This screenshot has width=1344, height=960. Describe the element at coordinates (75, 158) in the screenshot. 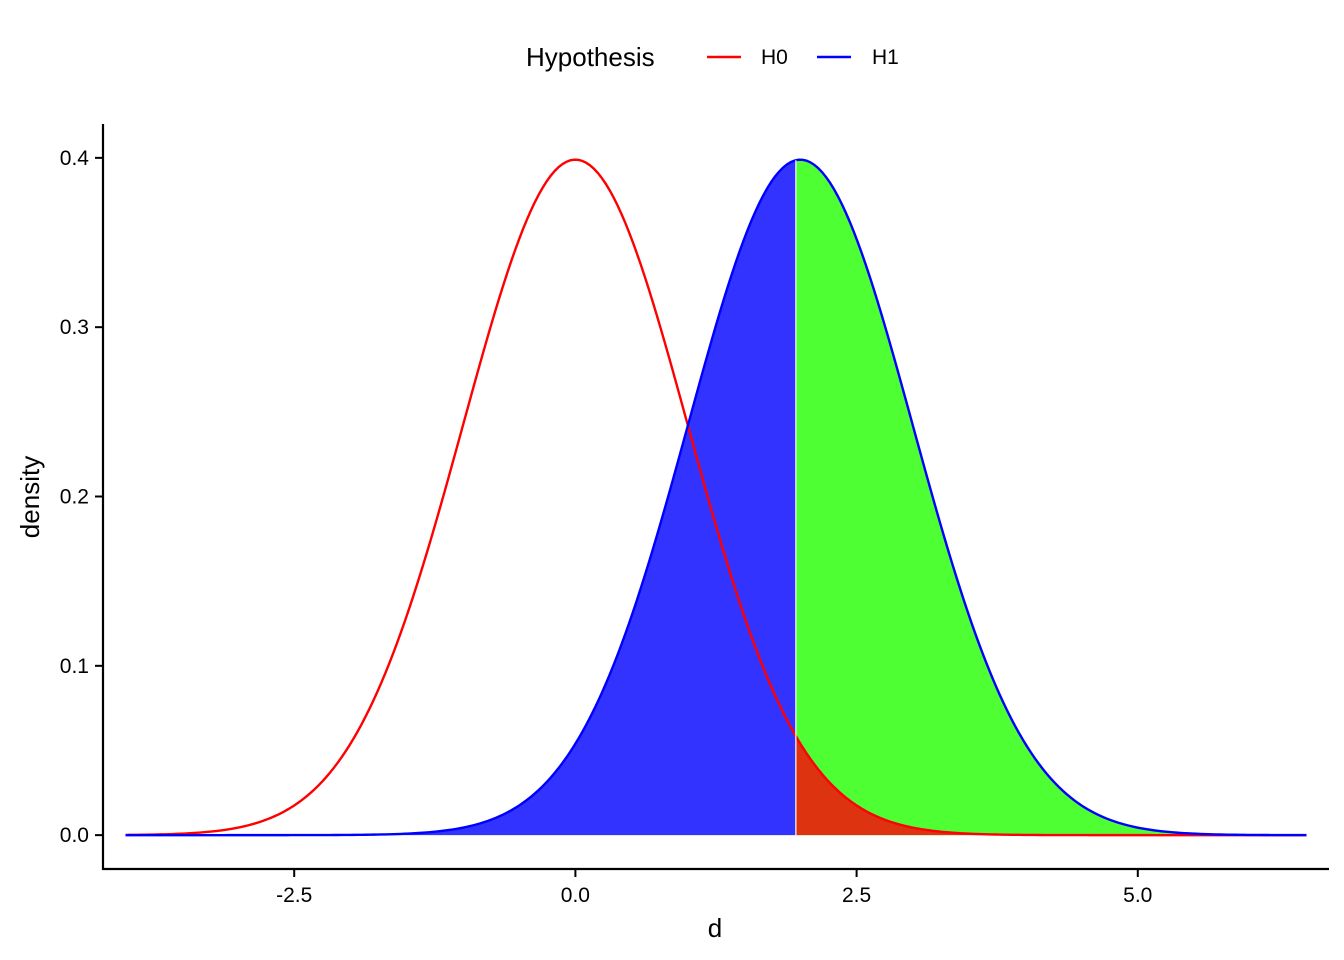

I see `y-tick-label: 0.4` at that location.